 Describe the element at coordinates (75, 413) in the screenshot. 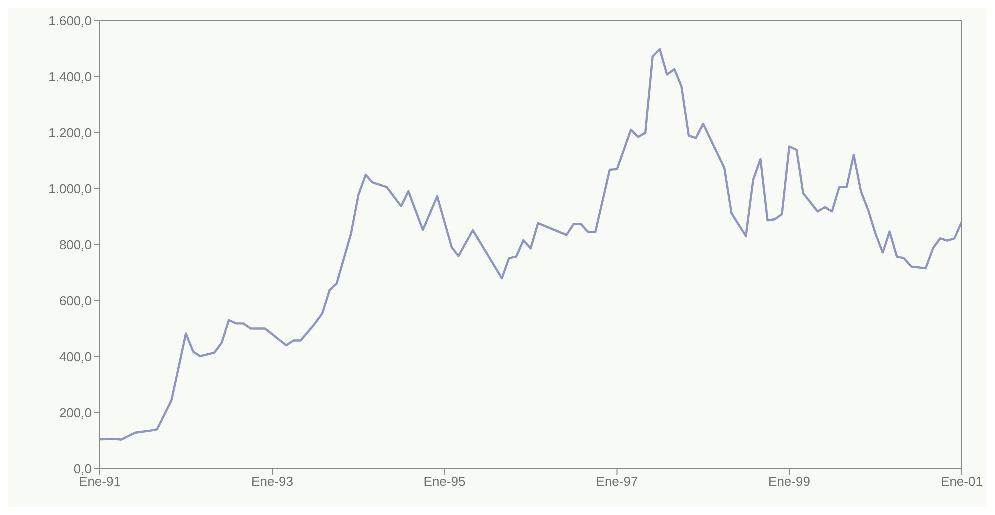

I see `y-tick-label: 200,0` at that location.